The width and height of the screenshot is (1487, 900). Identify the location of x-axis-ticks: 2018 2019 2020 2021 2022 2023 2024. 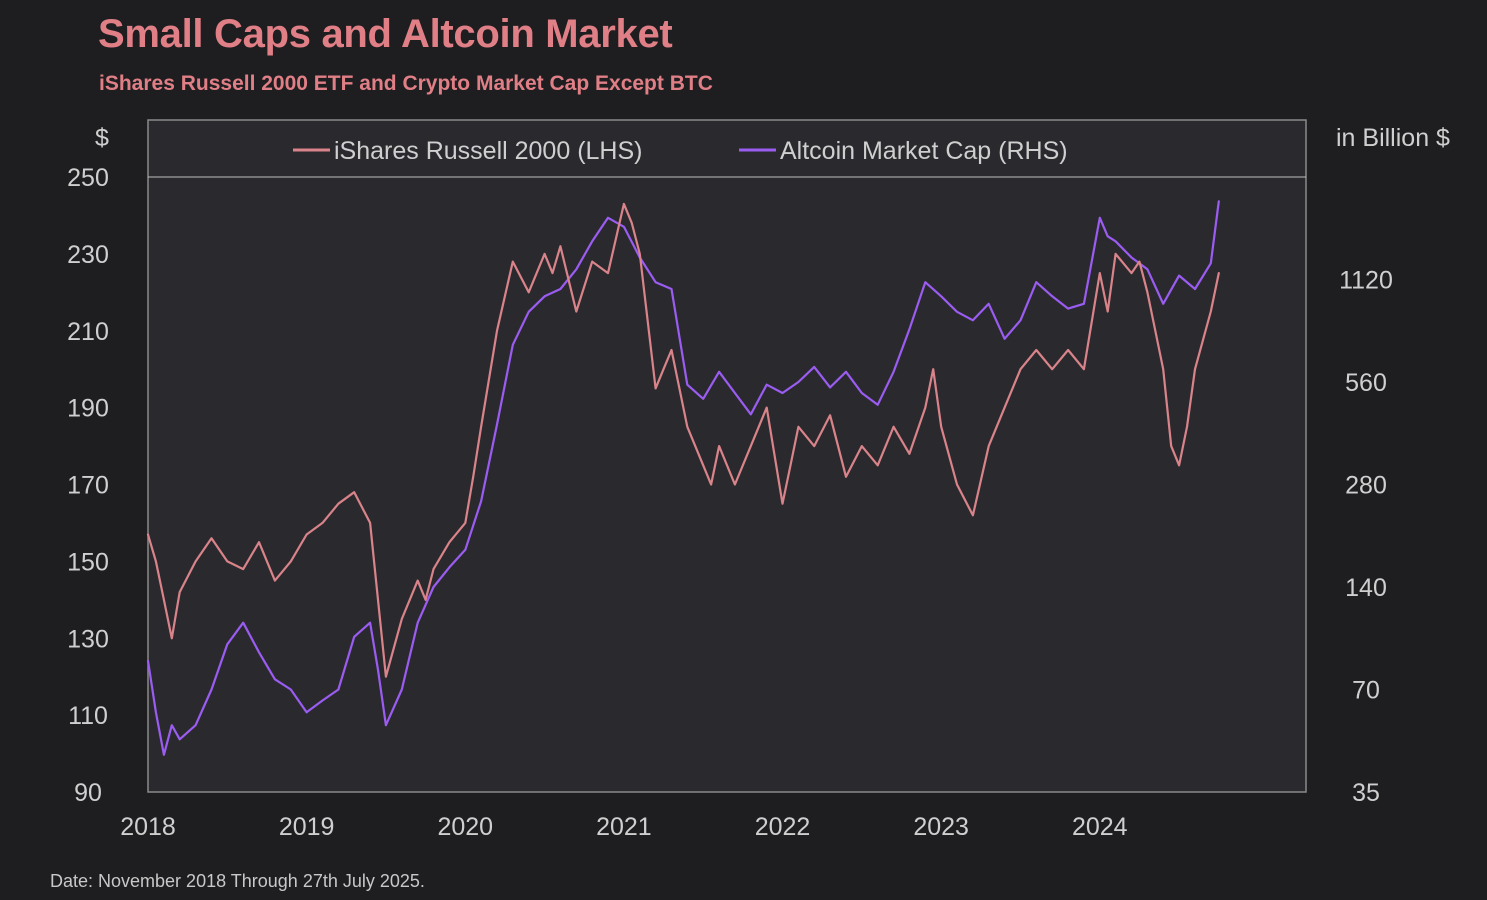
(623, 827).